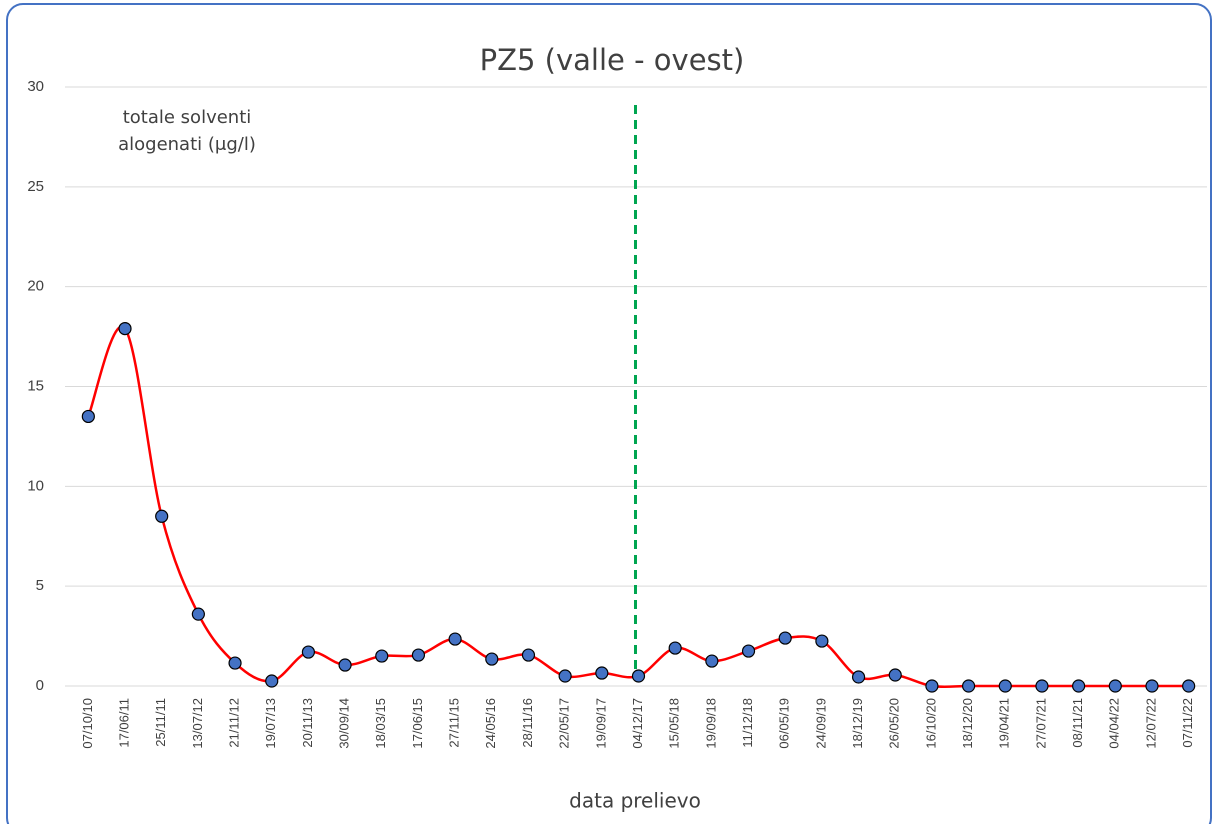 The image size is (1217, 828). I want to click on x-tick-label: 27/11/15, so click(454, 723).